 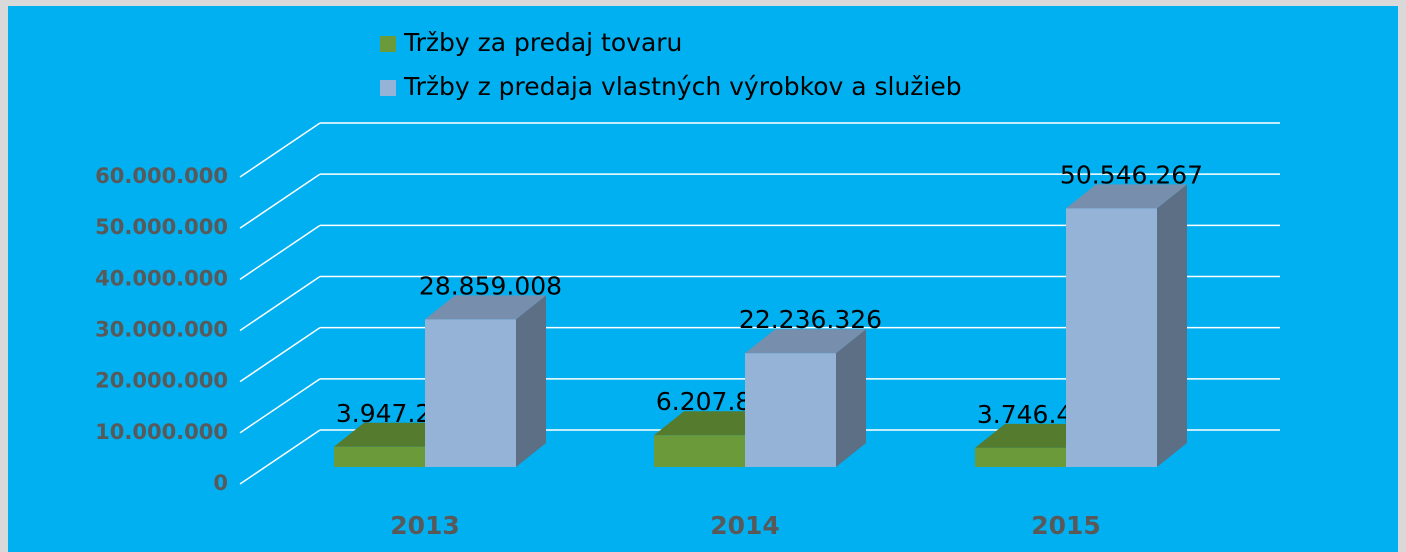 What do you see at coordinates (1066, 525) in the screenshot?
I see `x-tick-label: 2015` at bounding box center [1066, 525].